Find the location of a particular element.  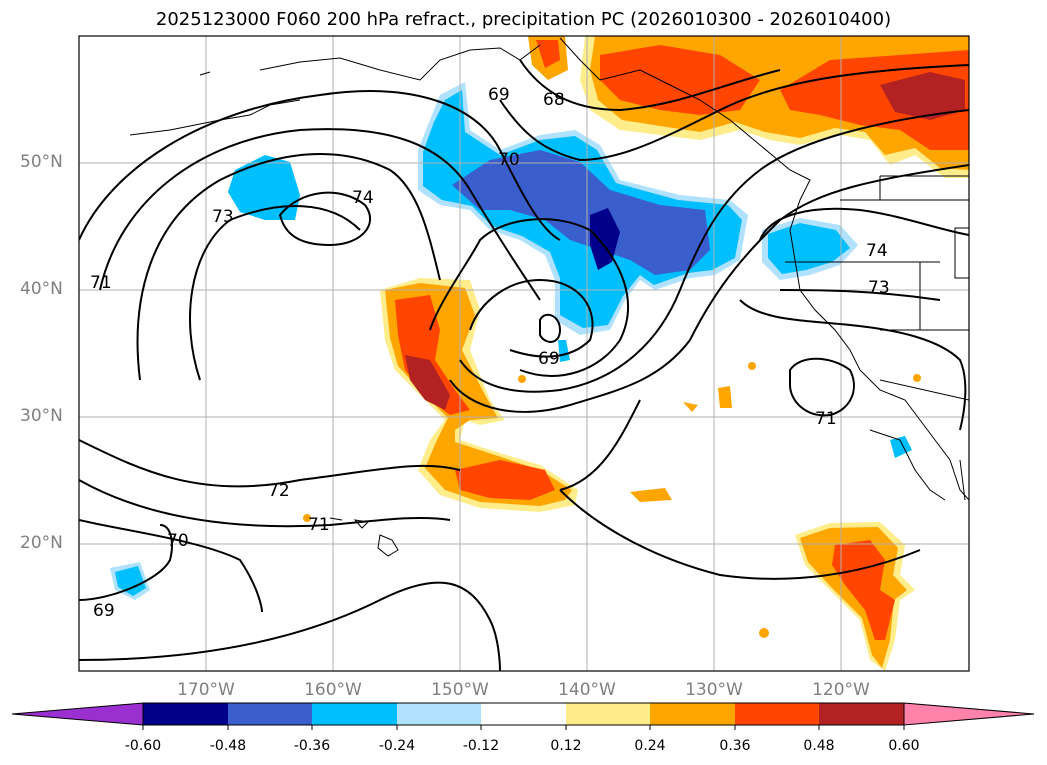

colorbar-tick-label: 0.60 is located at coordinates (904, 746).